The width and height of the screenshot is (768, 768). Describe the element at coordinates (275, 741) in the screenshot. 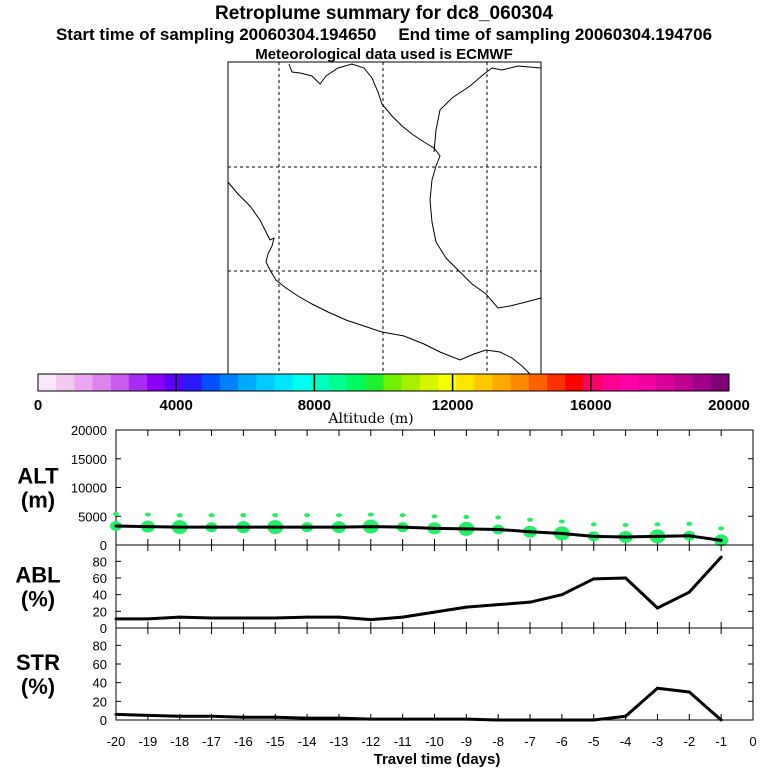

I see `x-tick-label: -15` at that location.